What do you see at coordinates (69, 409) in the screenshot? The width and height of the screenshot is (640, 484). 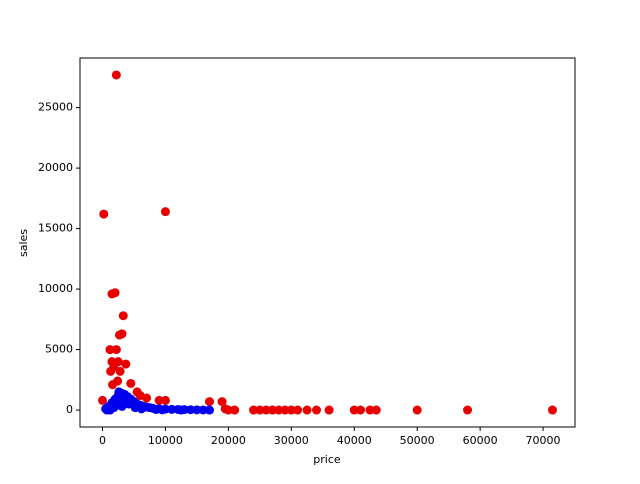 I see `y-tick-label: 0` at bounding box center [69, 409].